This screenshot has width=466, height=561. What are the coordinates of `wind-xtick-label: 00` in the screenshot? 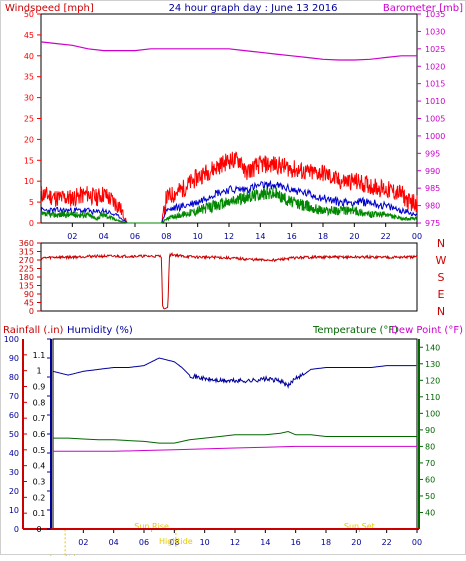 It's located at (417, 236).